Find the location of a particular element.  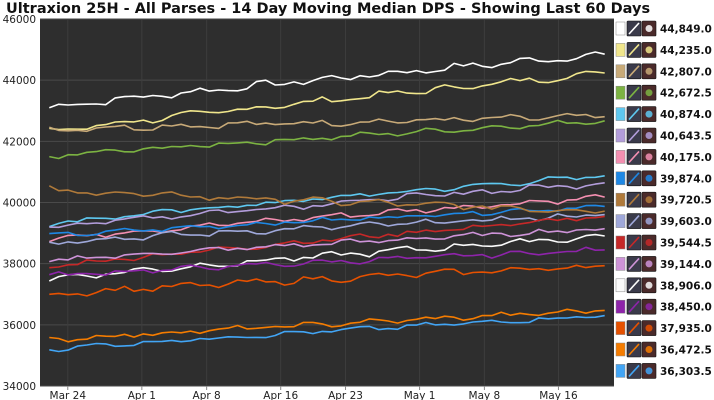

legend-label: 37,935.0 is located at coordinates (686, 329).